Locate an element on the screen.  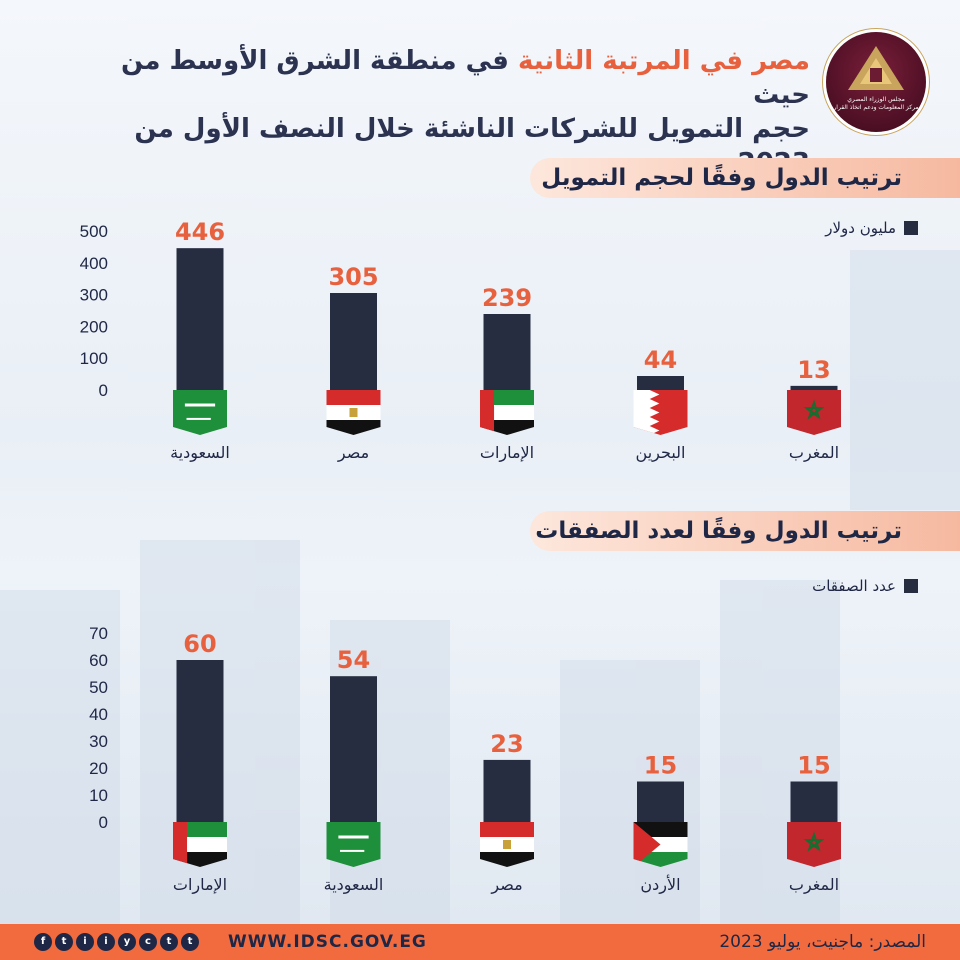
value-label: 305 is located at coordinates (353, 277).